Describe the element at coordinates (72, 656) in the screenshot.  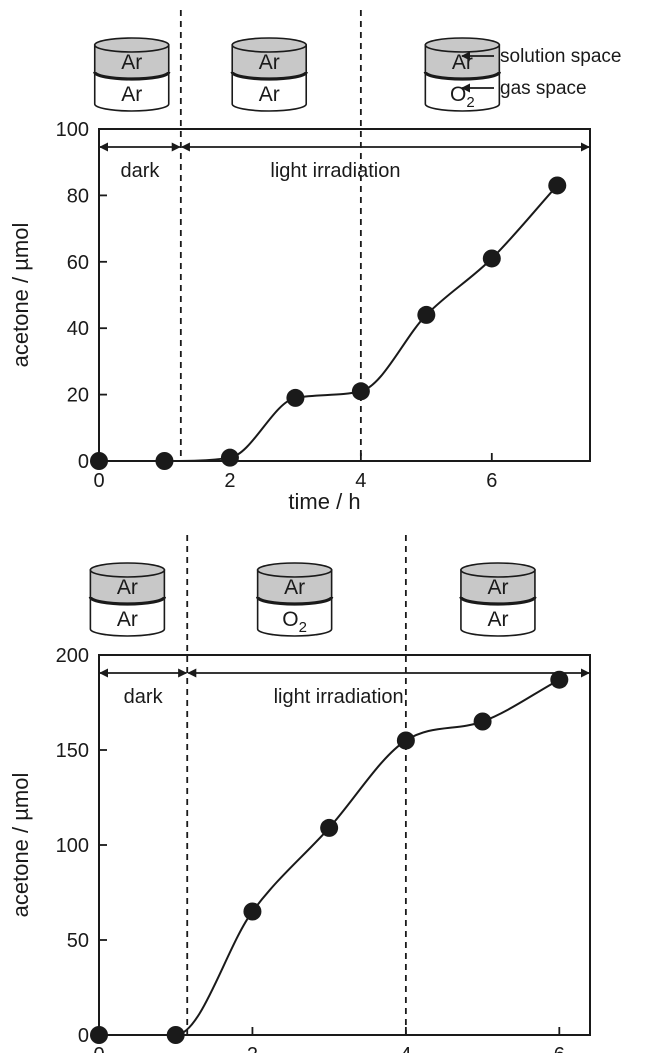
I see `y-tick-label: 200` at that location.